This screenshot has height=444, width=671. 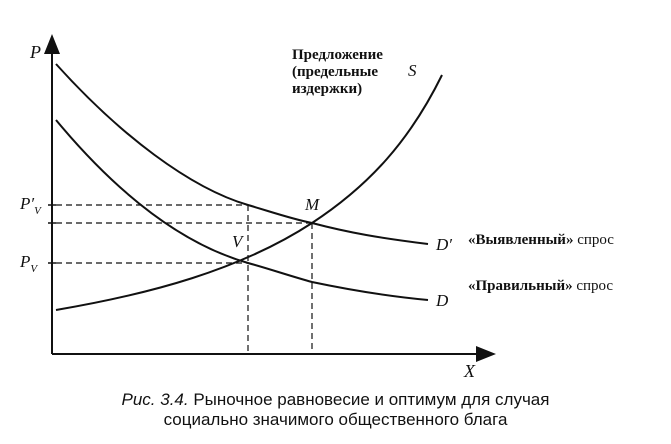 What do you see at coordinates (369, 399) in the screenshot?
I see `caption-line1-text: Рыночное равновесие и оптимум для случая` at bounding box center [369, 399].